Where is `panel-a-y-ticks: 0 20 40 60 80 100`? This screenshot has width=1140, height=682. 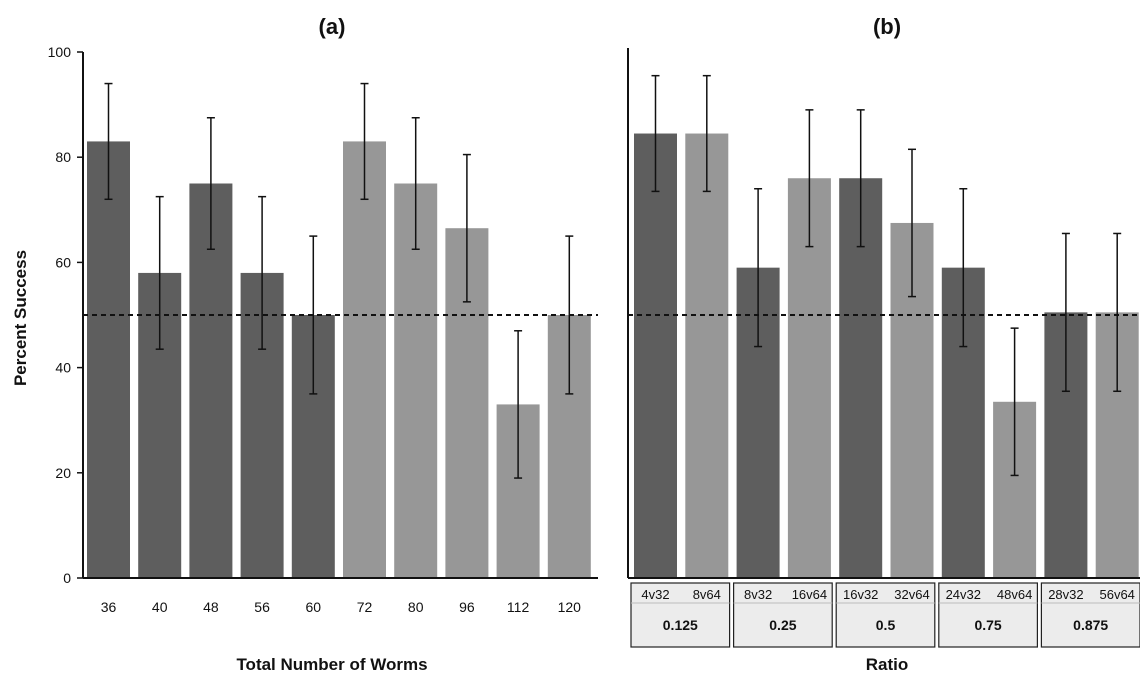 panel-a-y-ticks: 0 20 40 60 80 100 is located at coordinates (65, 315).